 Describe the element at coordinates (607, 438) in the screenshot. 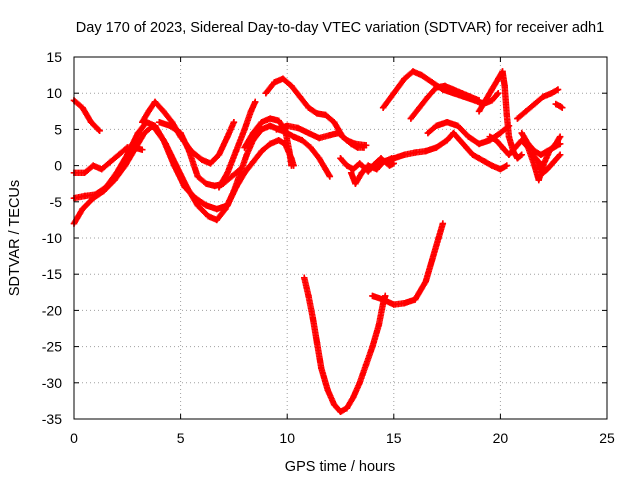

I see `x-tick-label: 25` at that location.